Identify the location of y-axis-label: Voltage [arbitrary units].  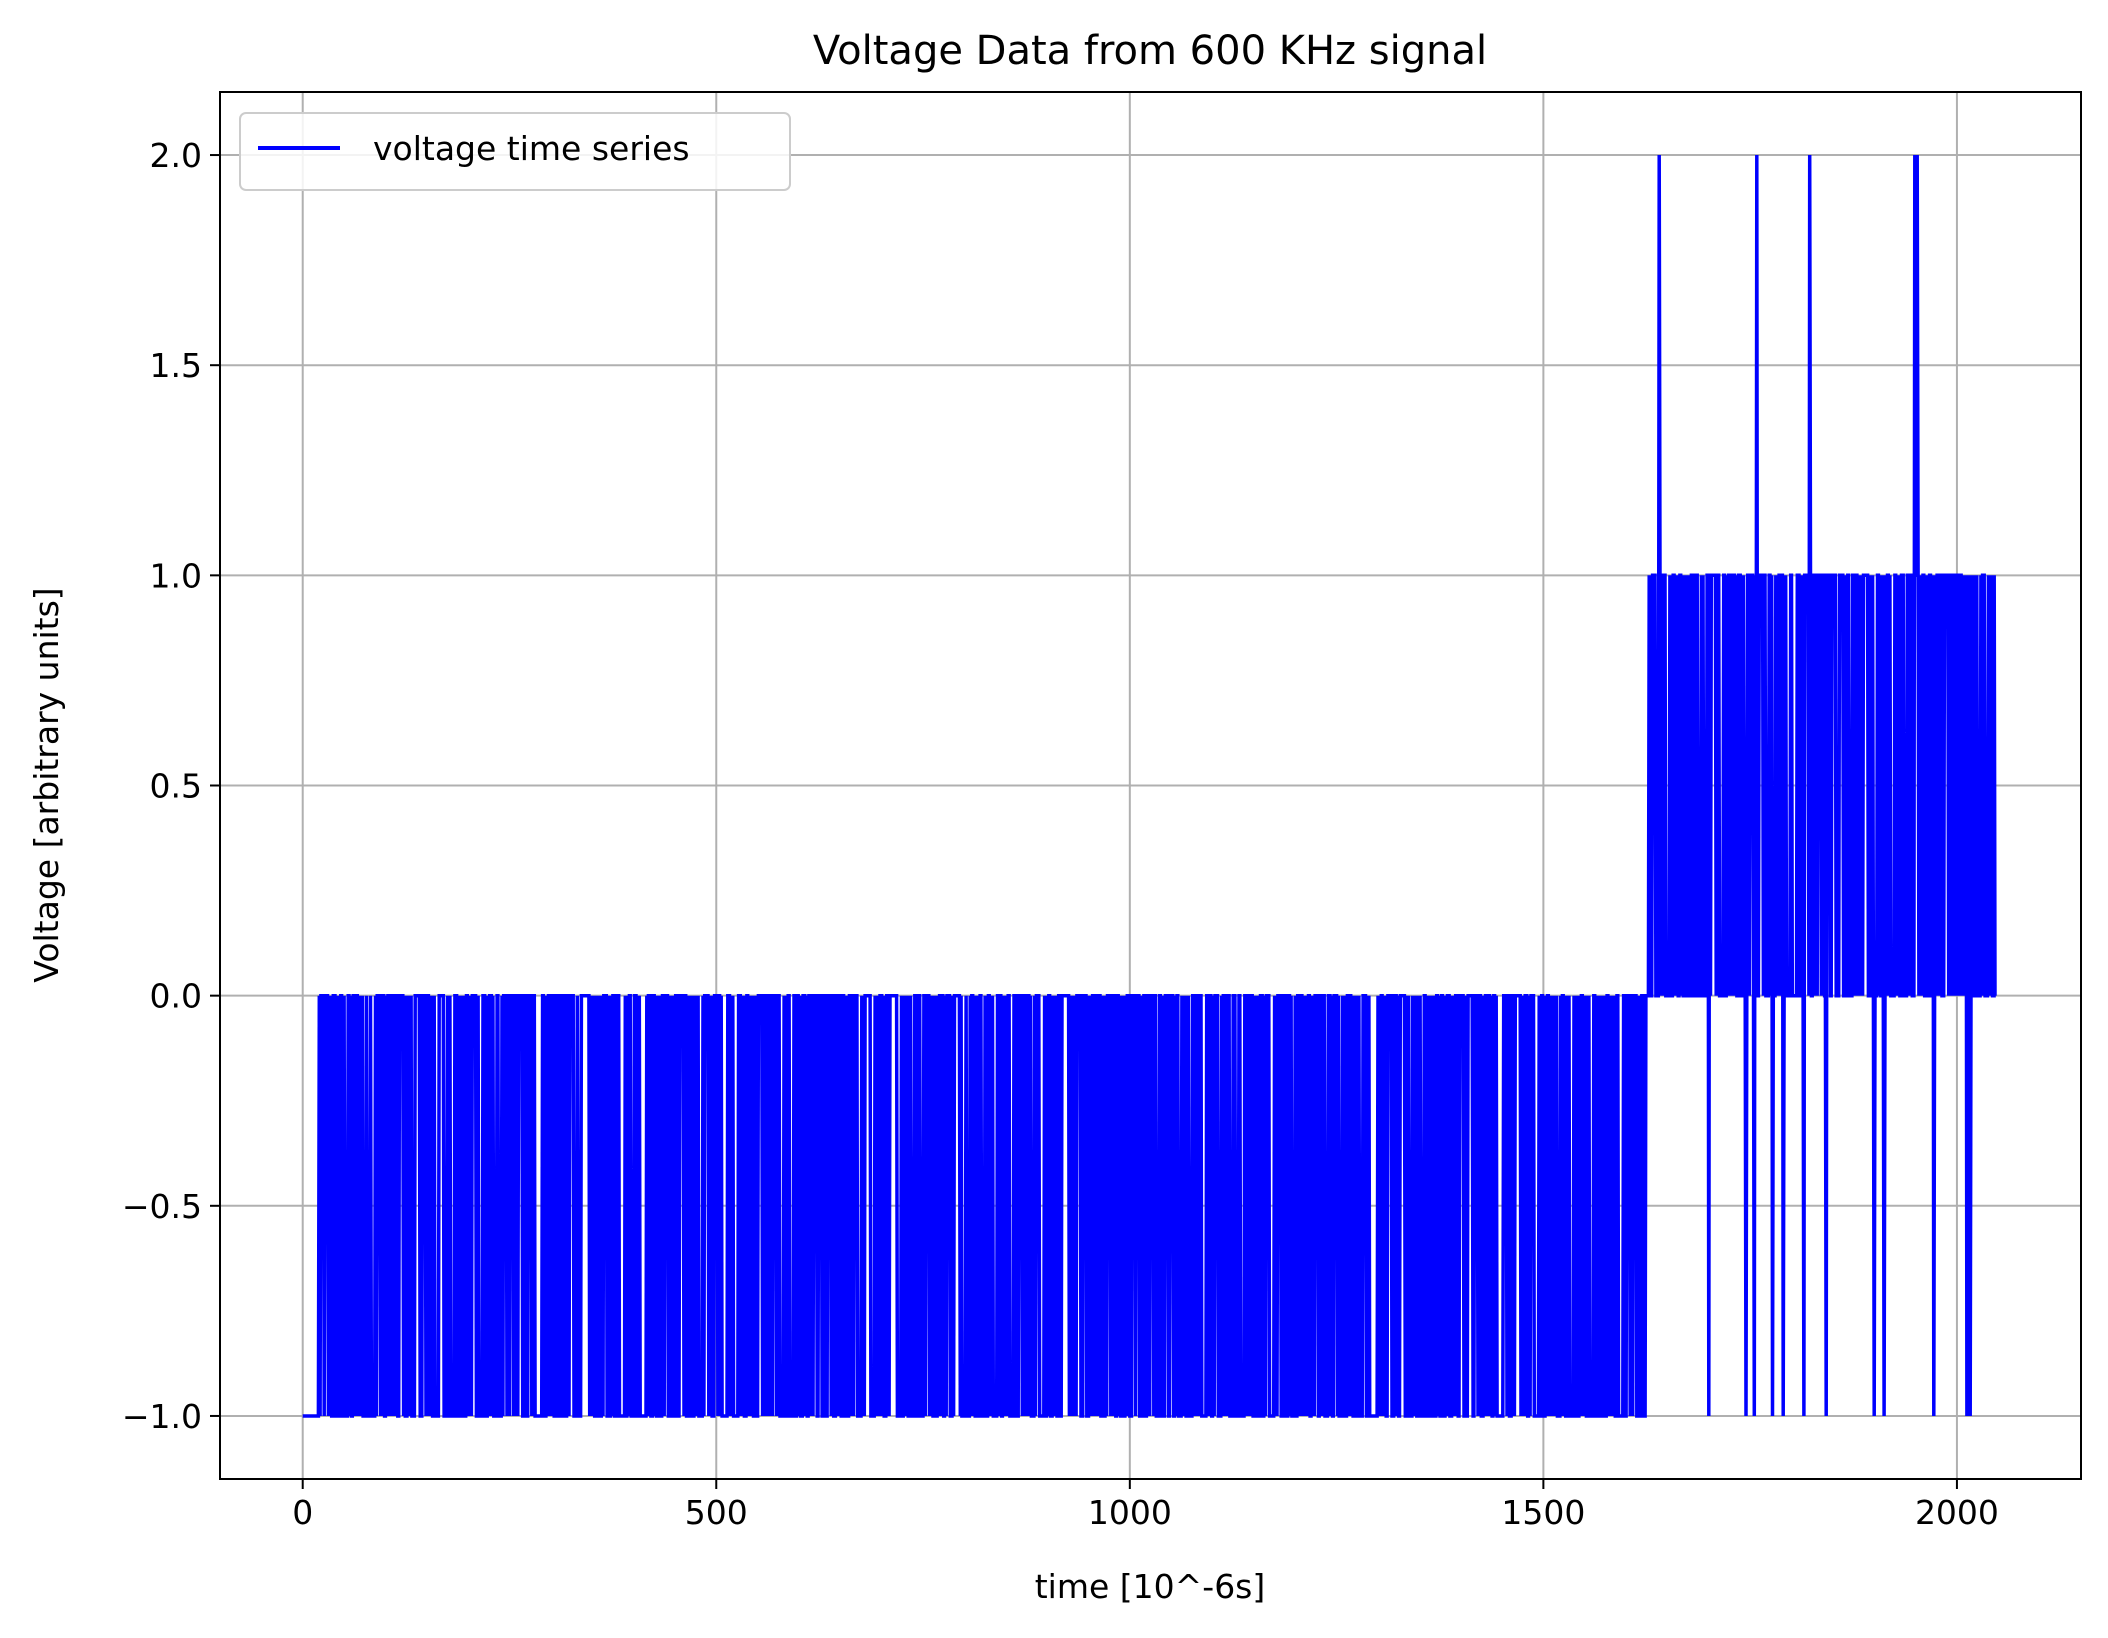
(46, 784).